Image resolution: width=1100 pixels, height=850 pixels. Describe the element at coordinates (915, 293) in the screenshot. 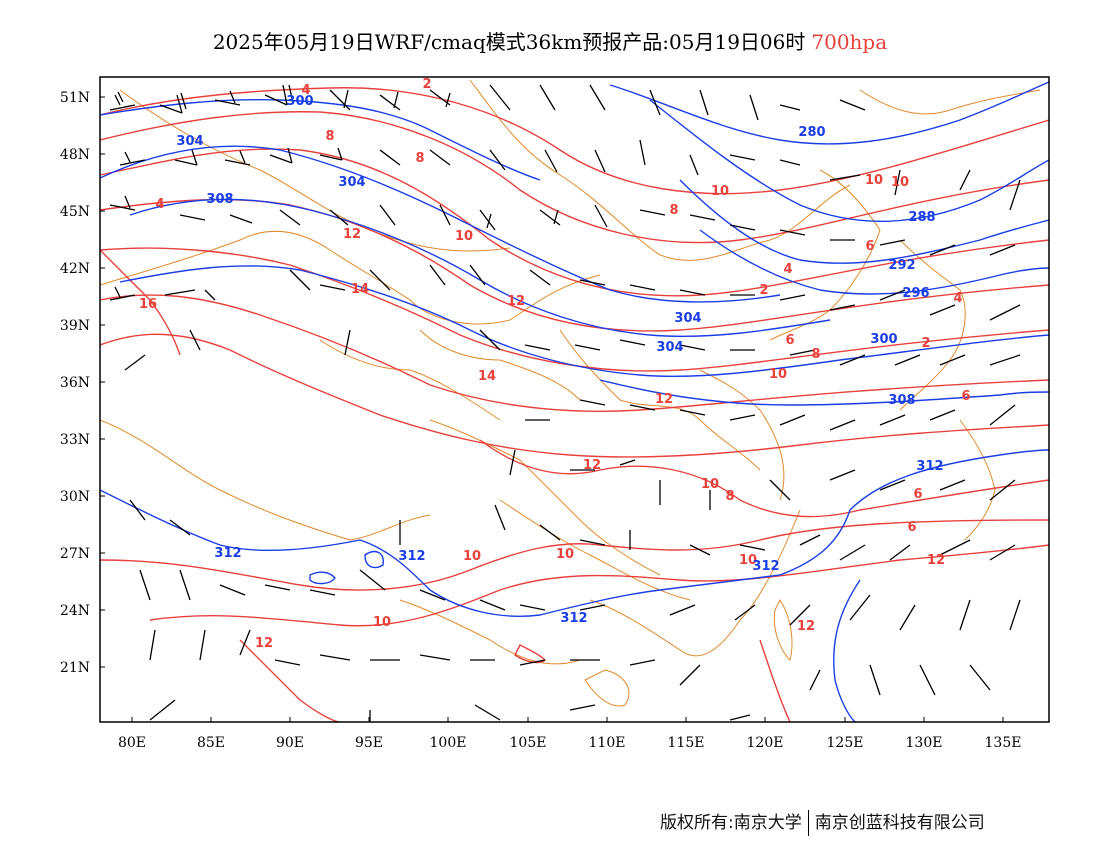

I see `height-label: 296` at that location.